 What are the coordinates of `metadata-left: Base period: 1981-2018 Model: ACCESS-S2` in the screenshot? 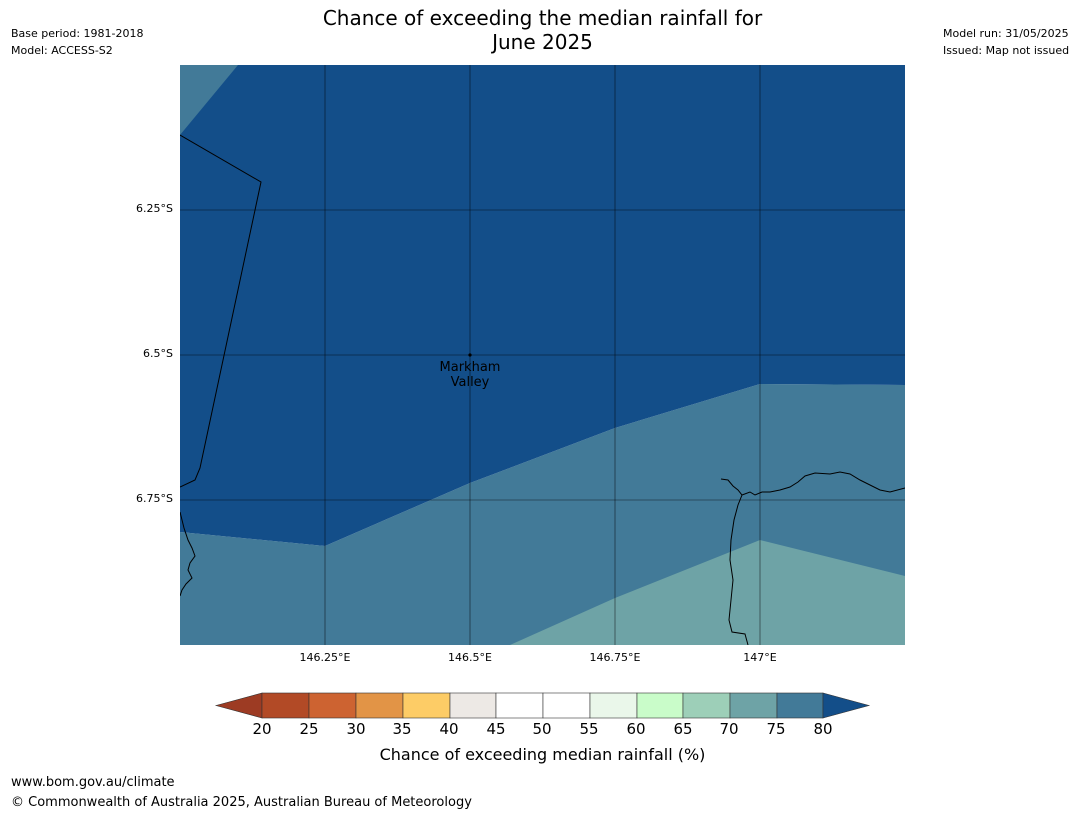 It's located at (77, 42).